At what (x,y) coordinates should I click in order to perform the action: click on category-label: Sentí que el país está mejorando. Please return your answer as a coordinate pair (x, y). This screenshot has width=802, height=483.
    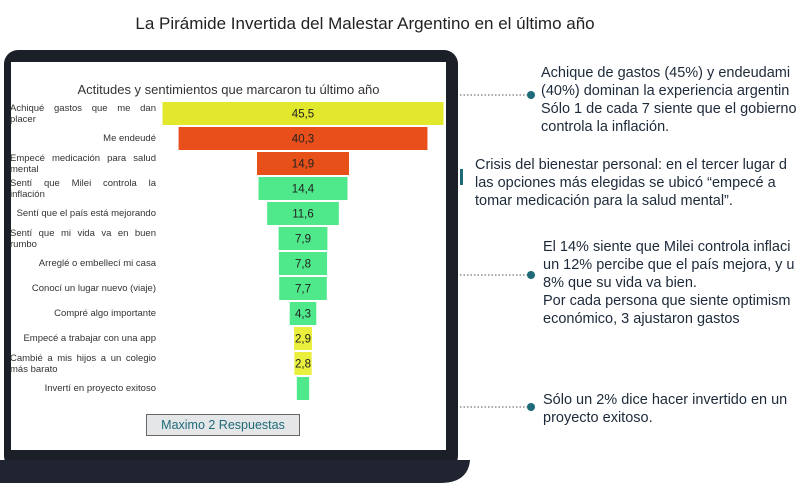
    Looking at the image, I should click on (86, 213).